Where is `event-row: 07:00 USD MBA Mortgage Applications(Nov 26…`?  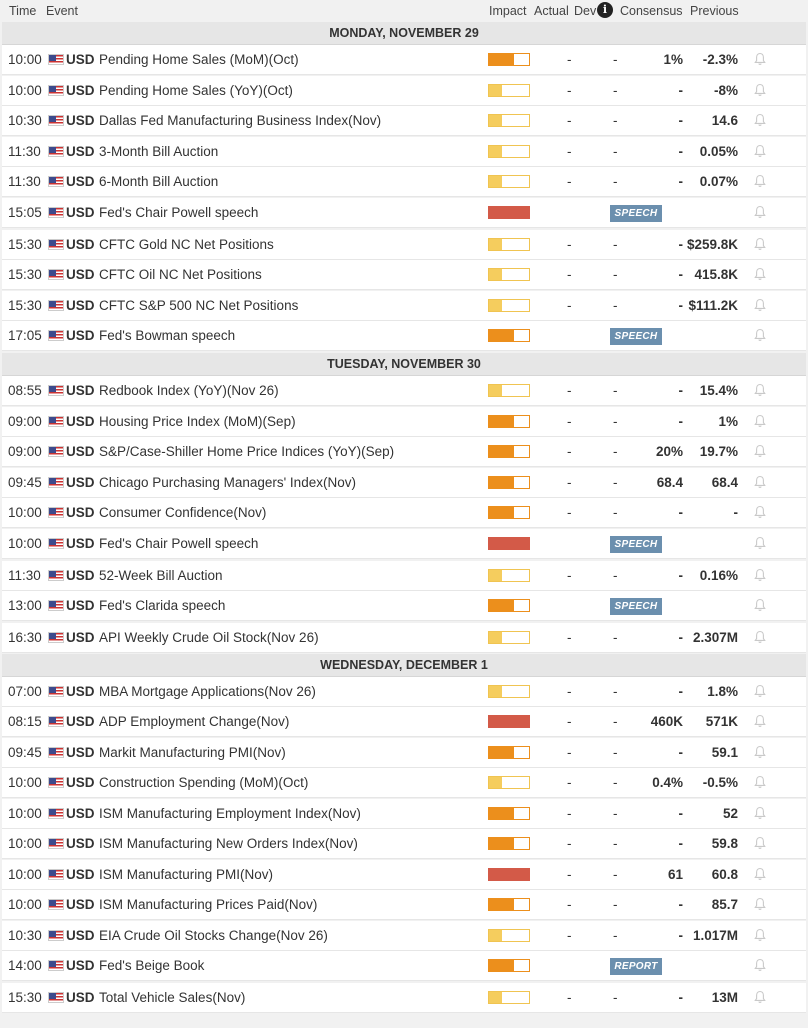 event-row: 07:00 USD MBA Mortgage Applications(Nov 26… is located at coordinates (404, 691).